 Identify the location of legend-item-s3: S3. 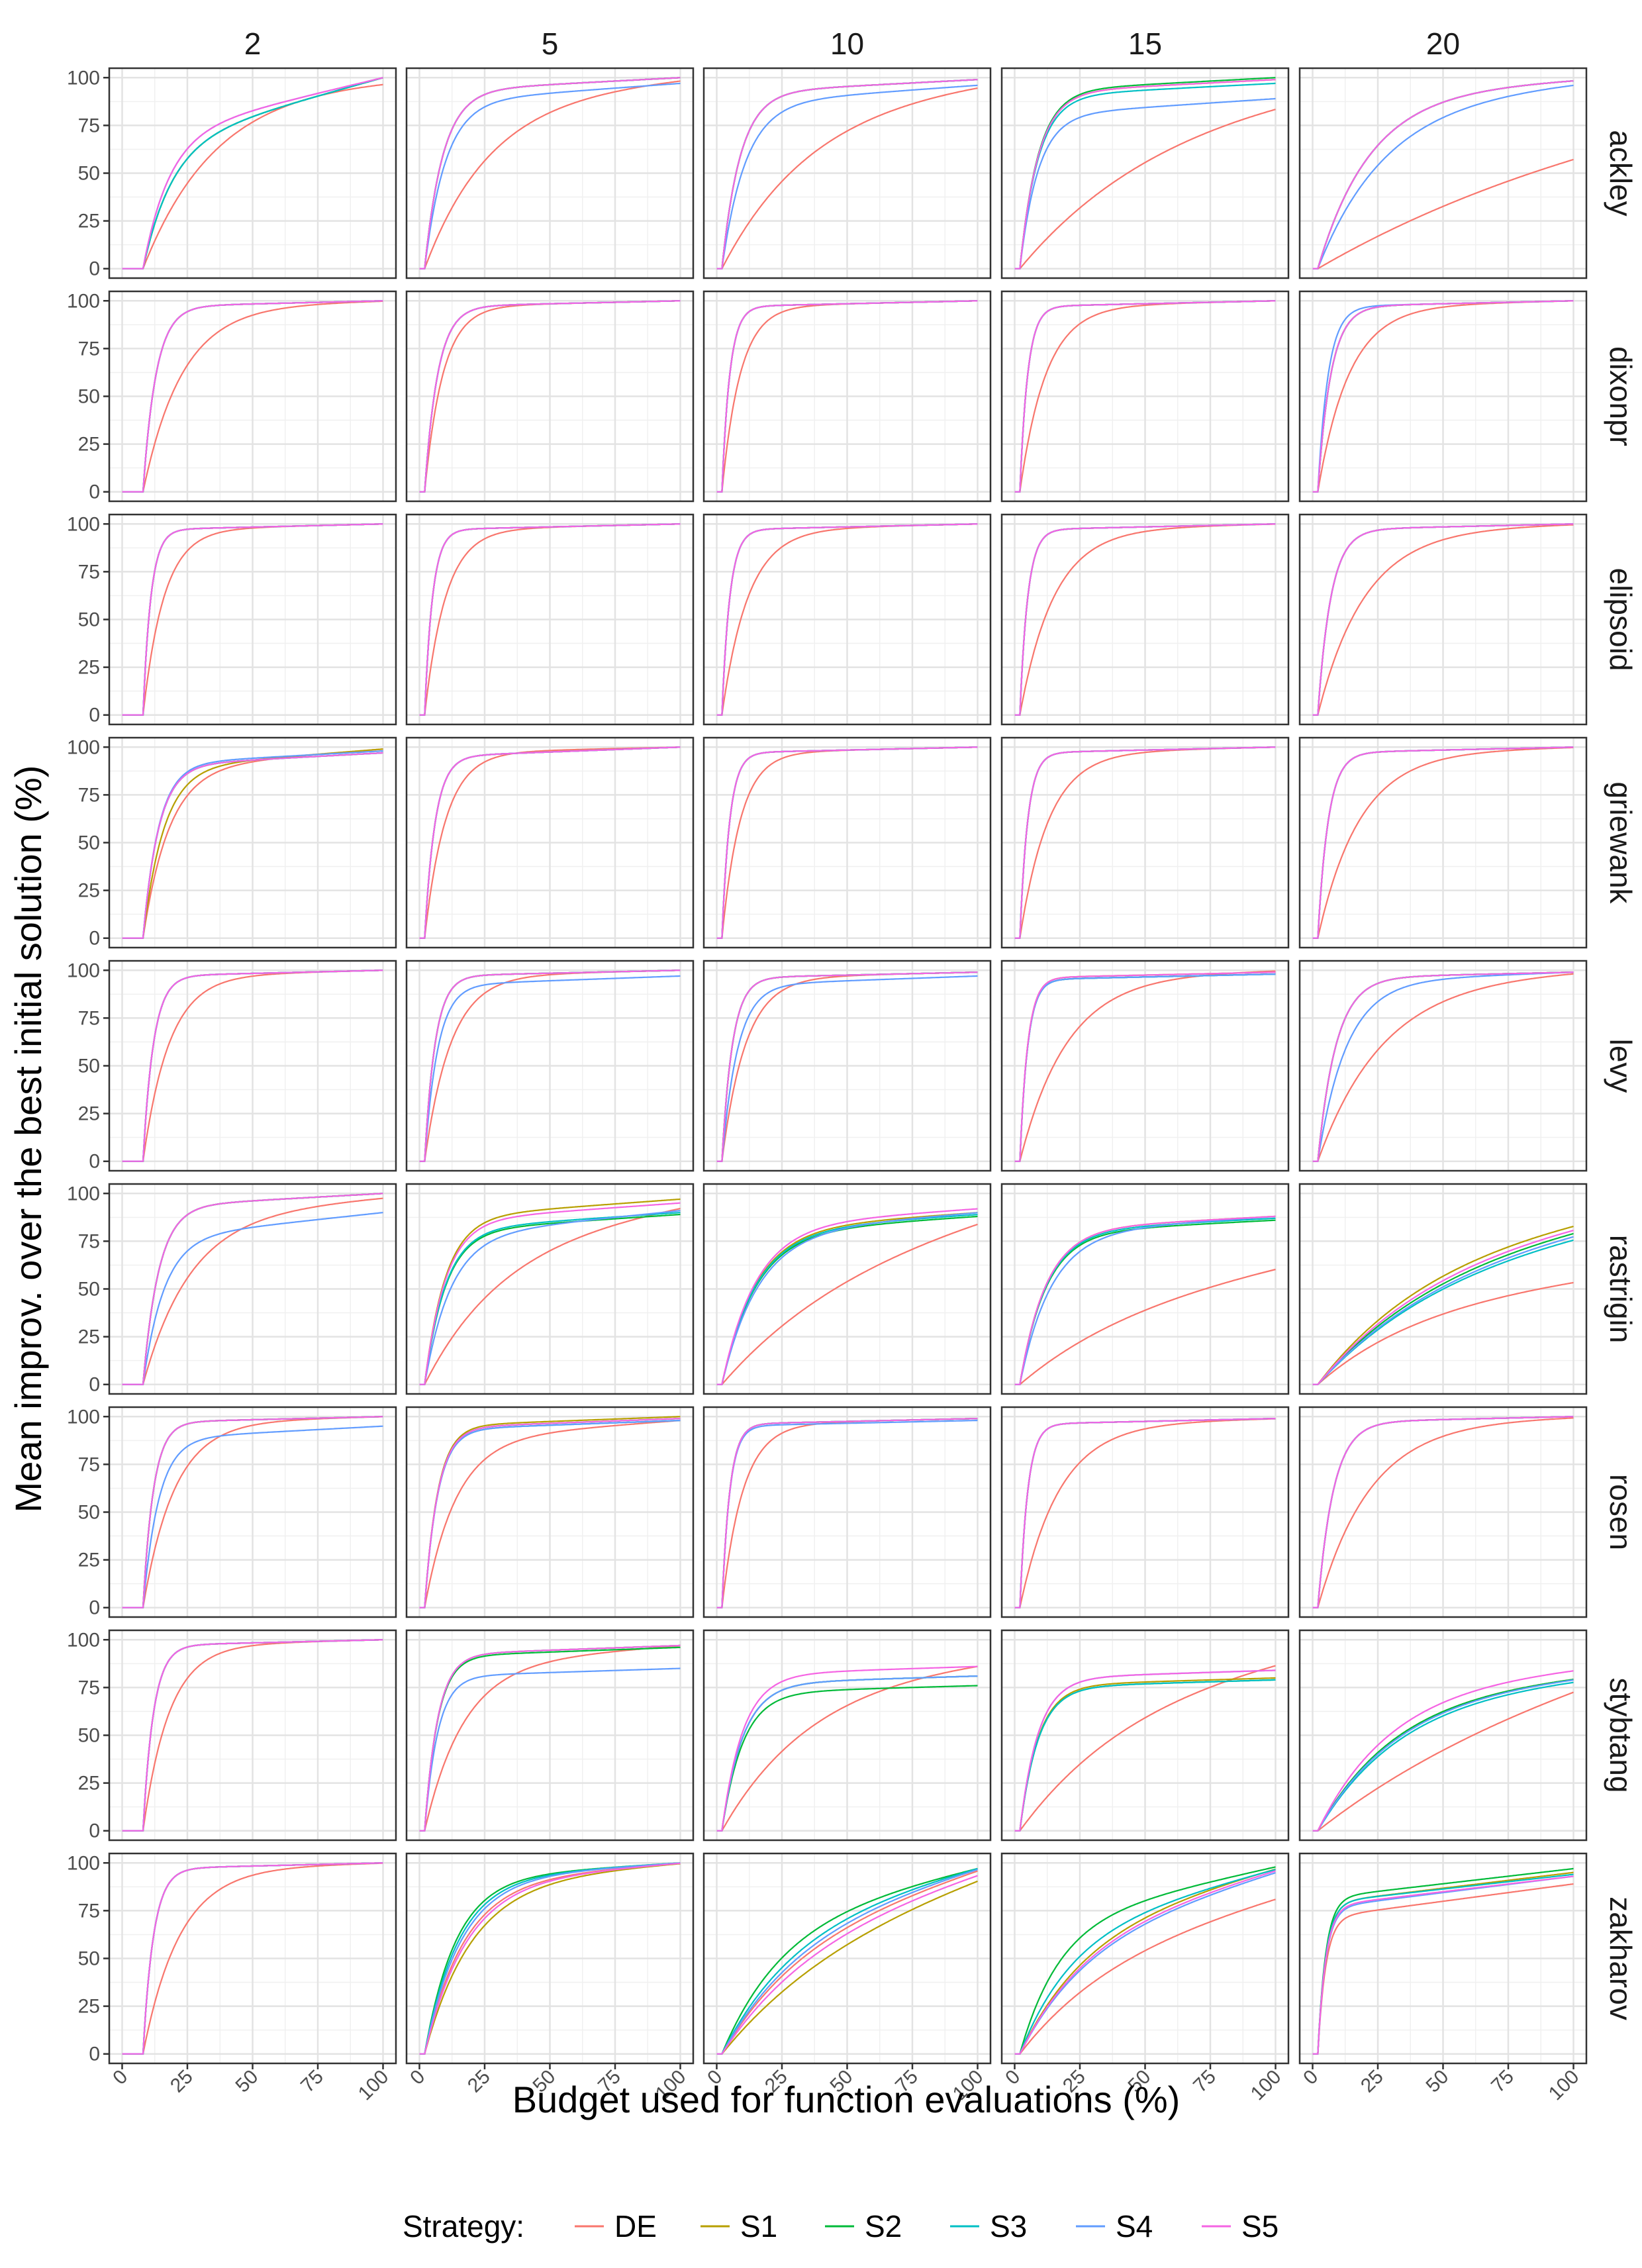
(988, 2226).